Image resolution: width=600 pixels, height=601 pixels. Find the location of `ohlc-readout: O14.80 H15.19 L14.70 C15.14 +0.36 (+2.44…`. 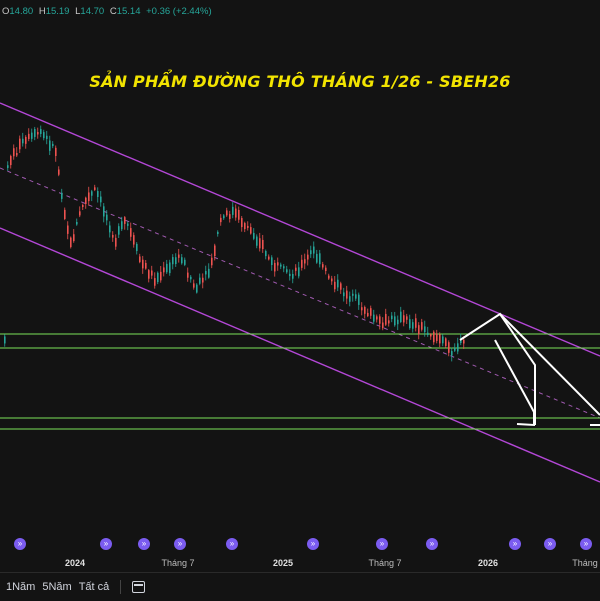

ohlc-readout: O14.80 H15.19 L14.70 C15.14 +0.36 (+2.44… is located at coordinates (107, 11).